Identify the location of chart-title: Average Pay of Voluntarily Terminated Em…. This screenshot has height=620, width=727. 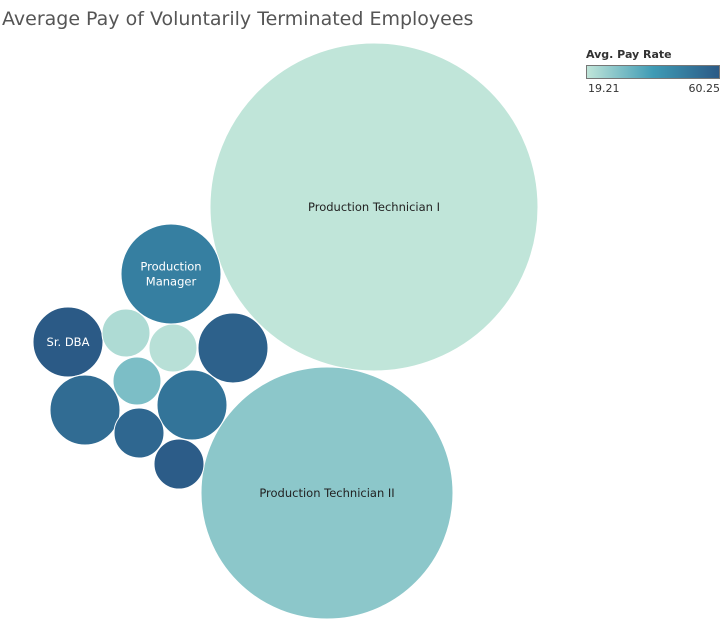
(238, 19).